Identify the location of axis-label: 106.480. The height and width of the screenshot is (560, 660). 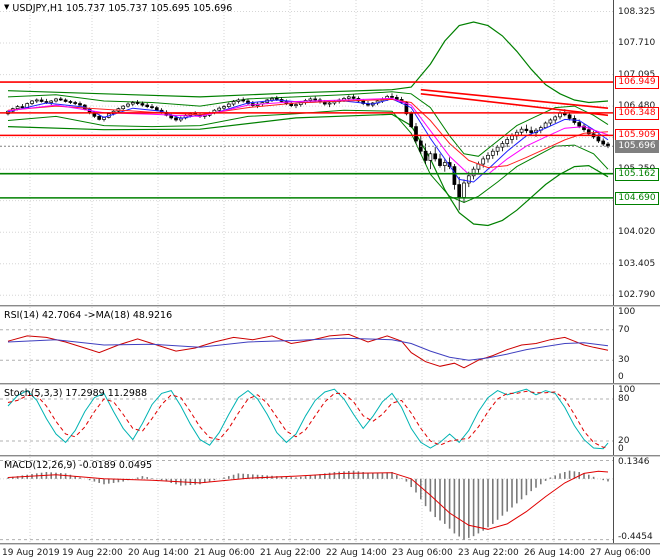
(636, 106).